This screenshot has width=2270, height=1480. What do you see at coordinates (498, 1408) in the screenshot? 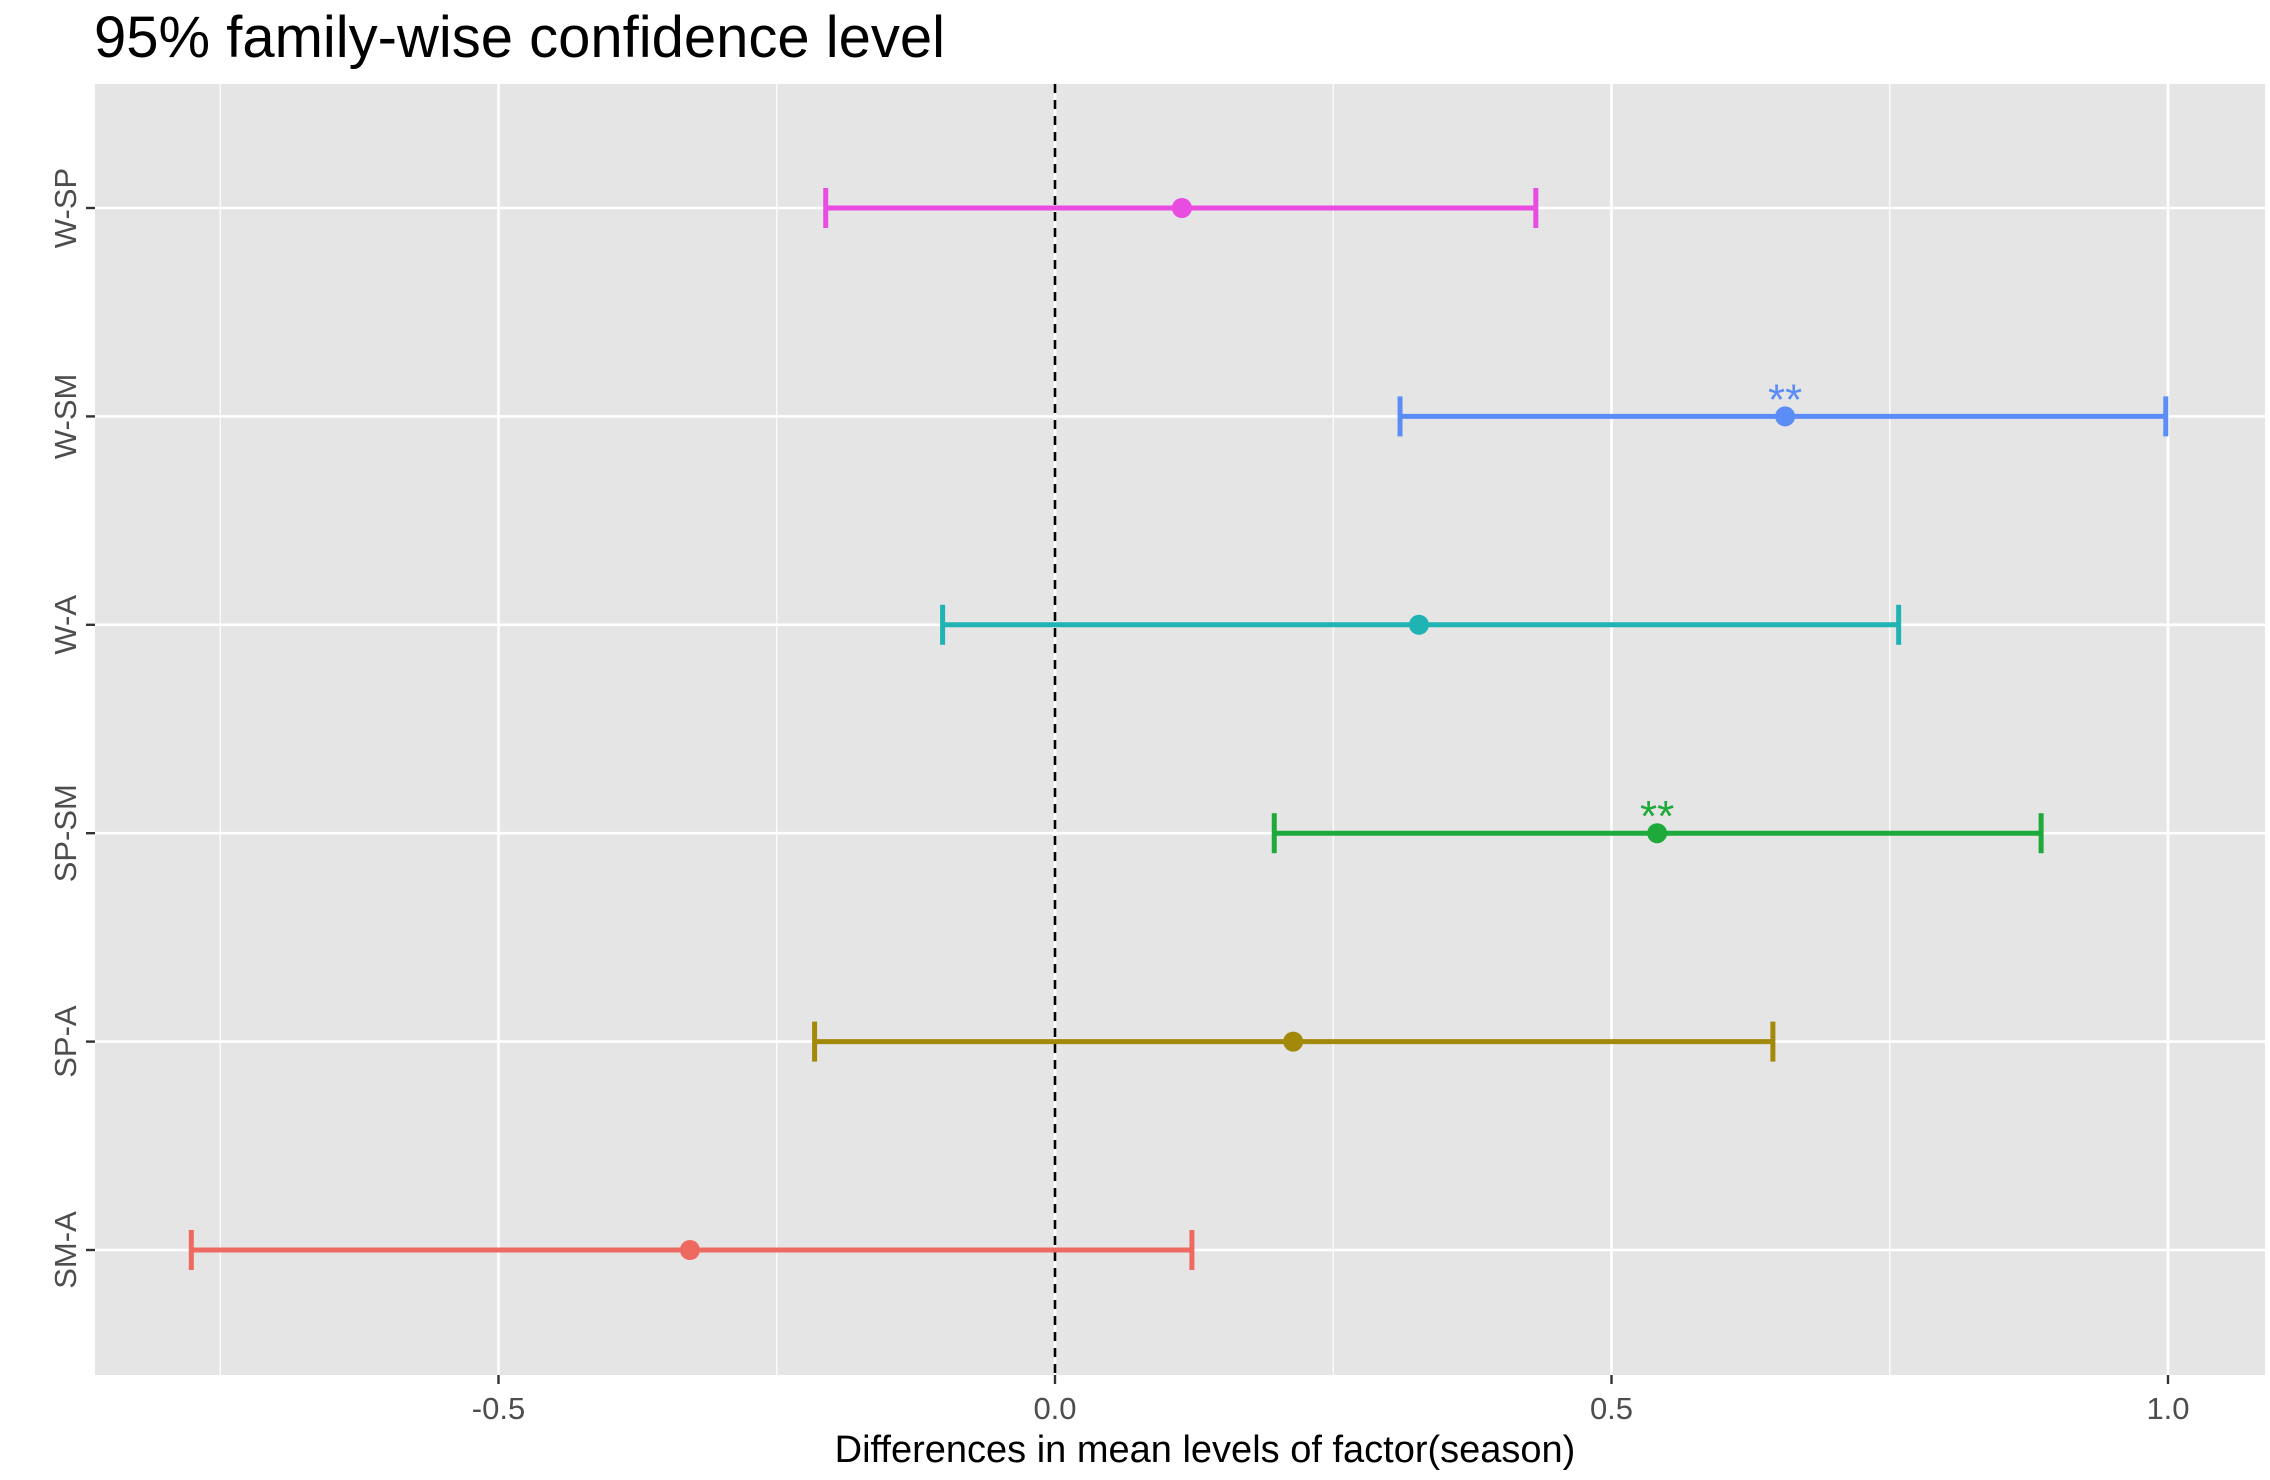
I see `x-tick-label: -0.5` at bounding box center [498, 1408].